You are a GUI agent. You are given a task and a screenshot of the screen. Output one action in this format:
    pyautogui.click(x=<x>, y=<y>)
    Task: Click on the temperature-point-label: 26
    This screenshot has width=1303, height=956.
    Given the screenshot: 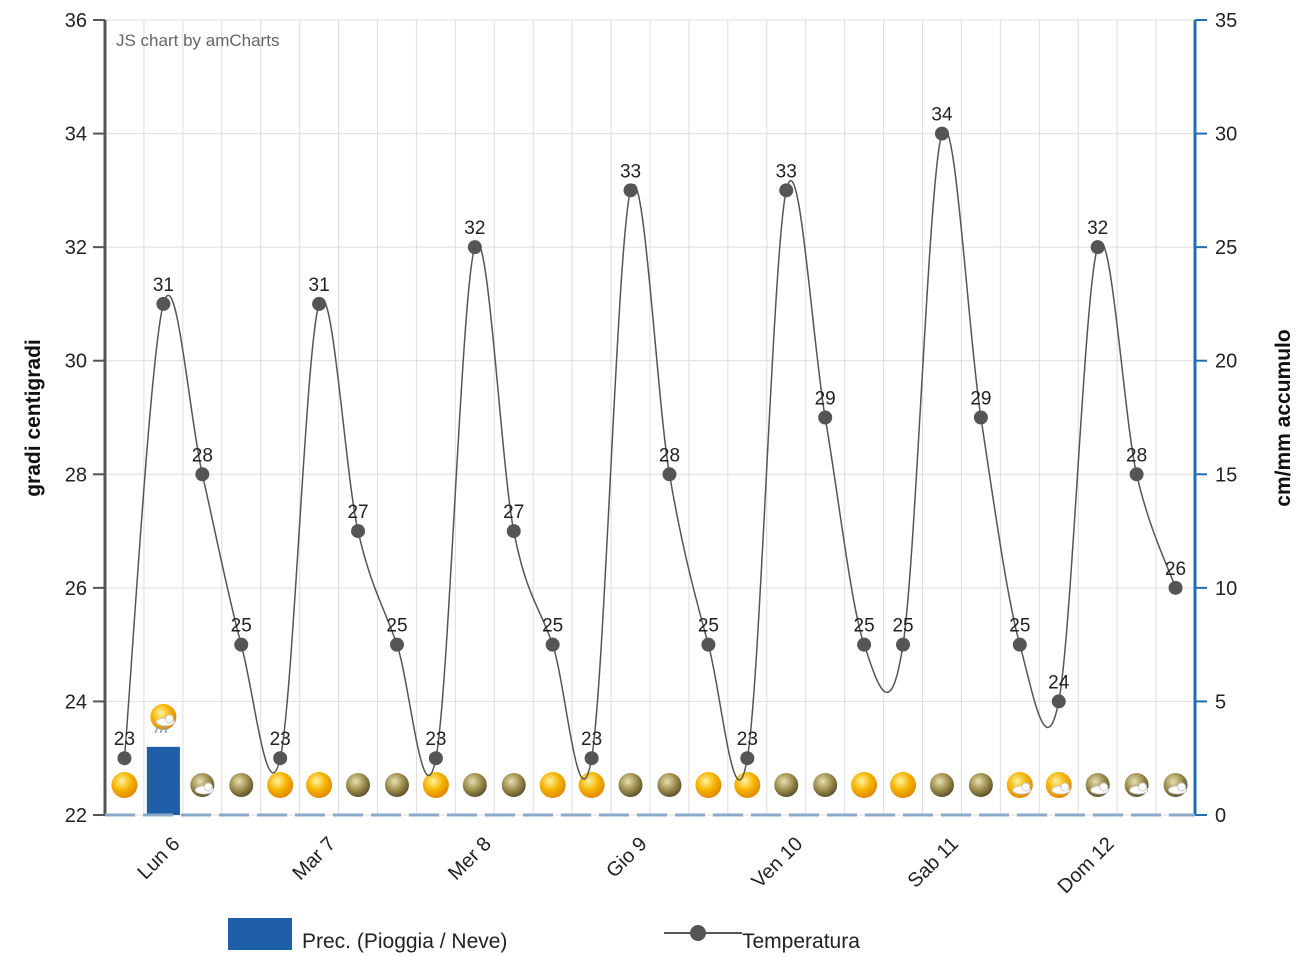 What is the action you would take?
    pyautogui.click(x=1175, y=569)
    